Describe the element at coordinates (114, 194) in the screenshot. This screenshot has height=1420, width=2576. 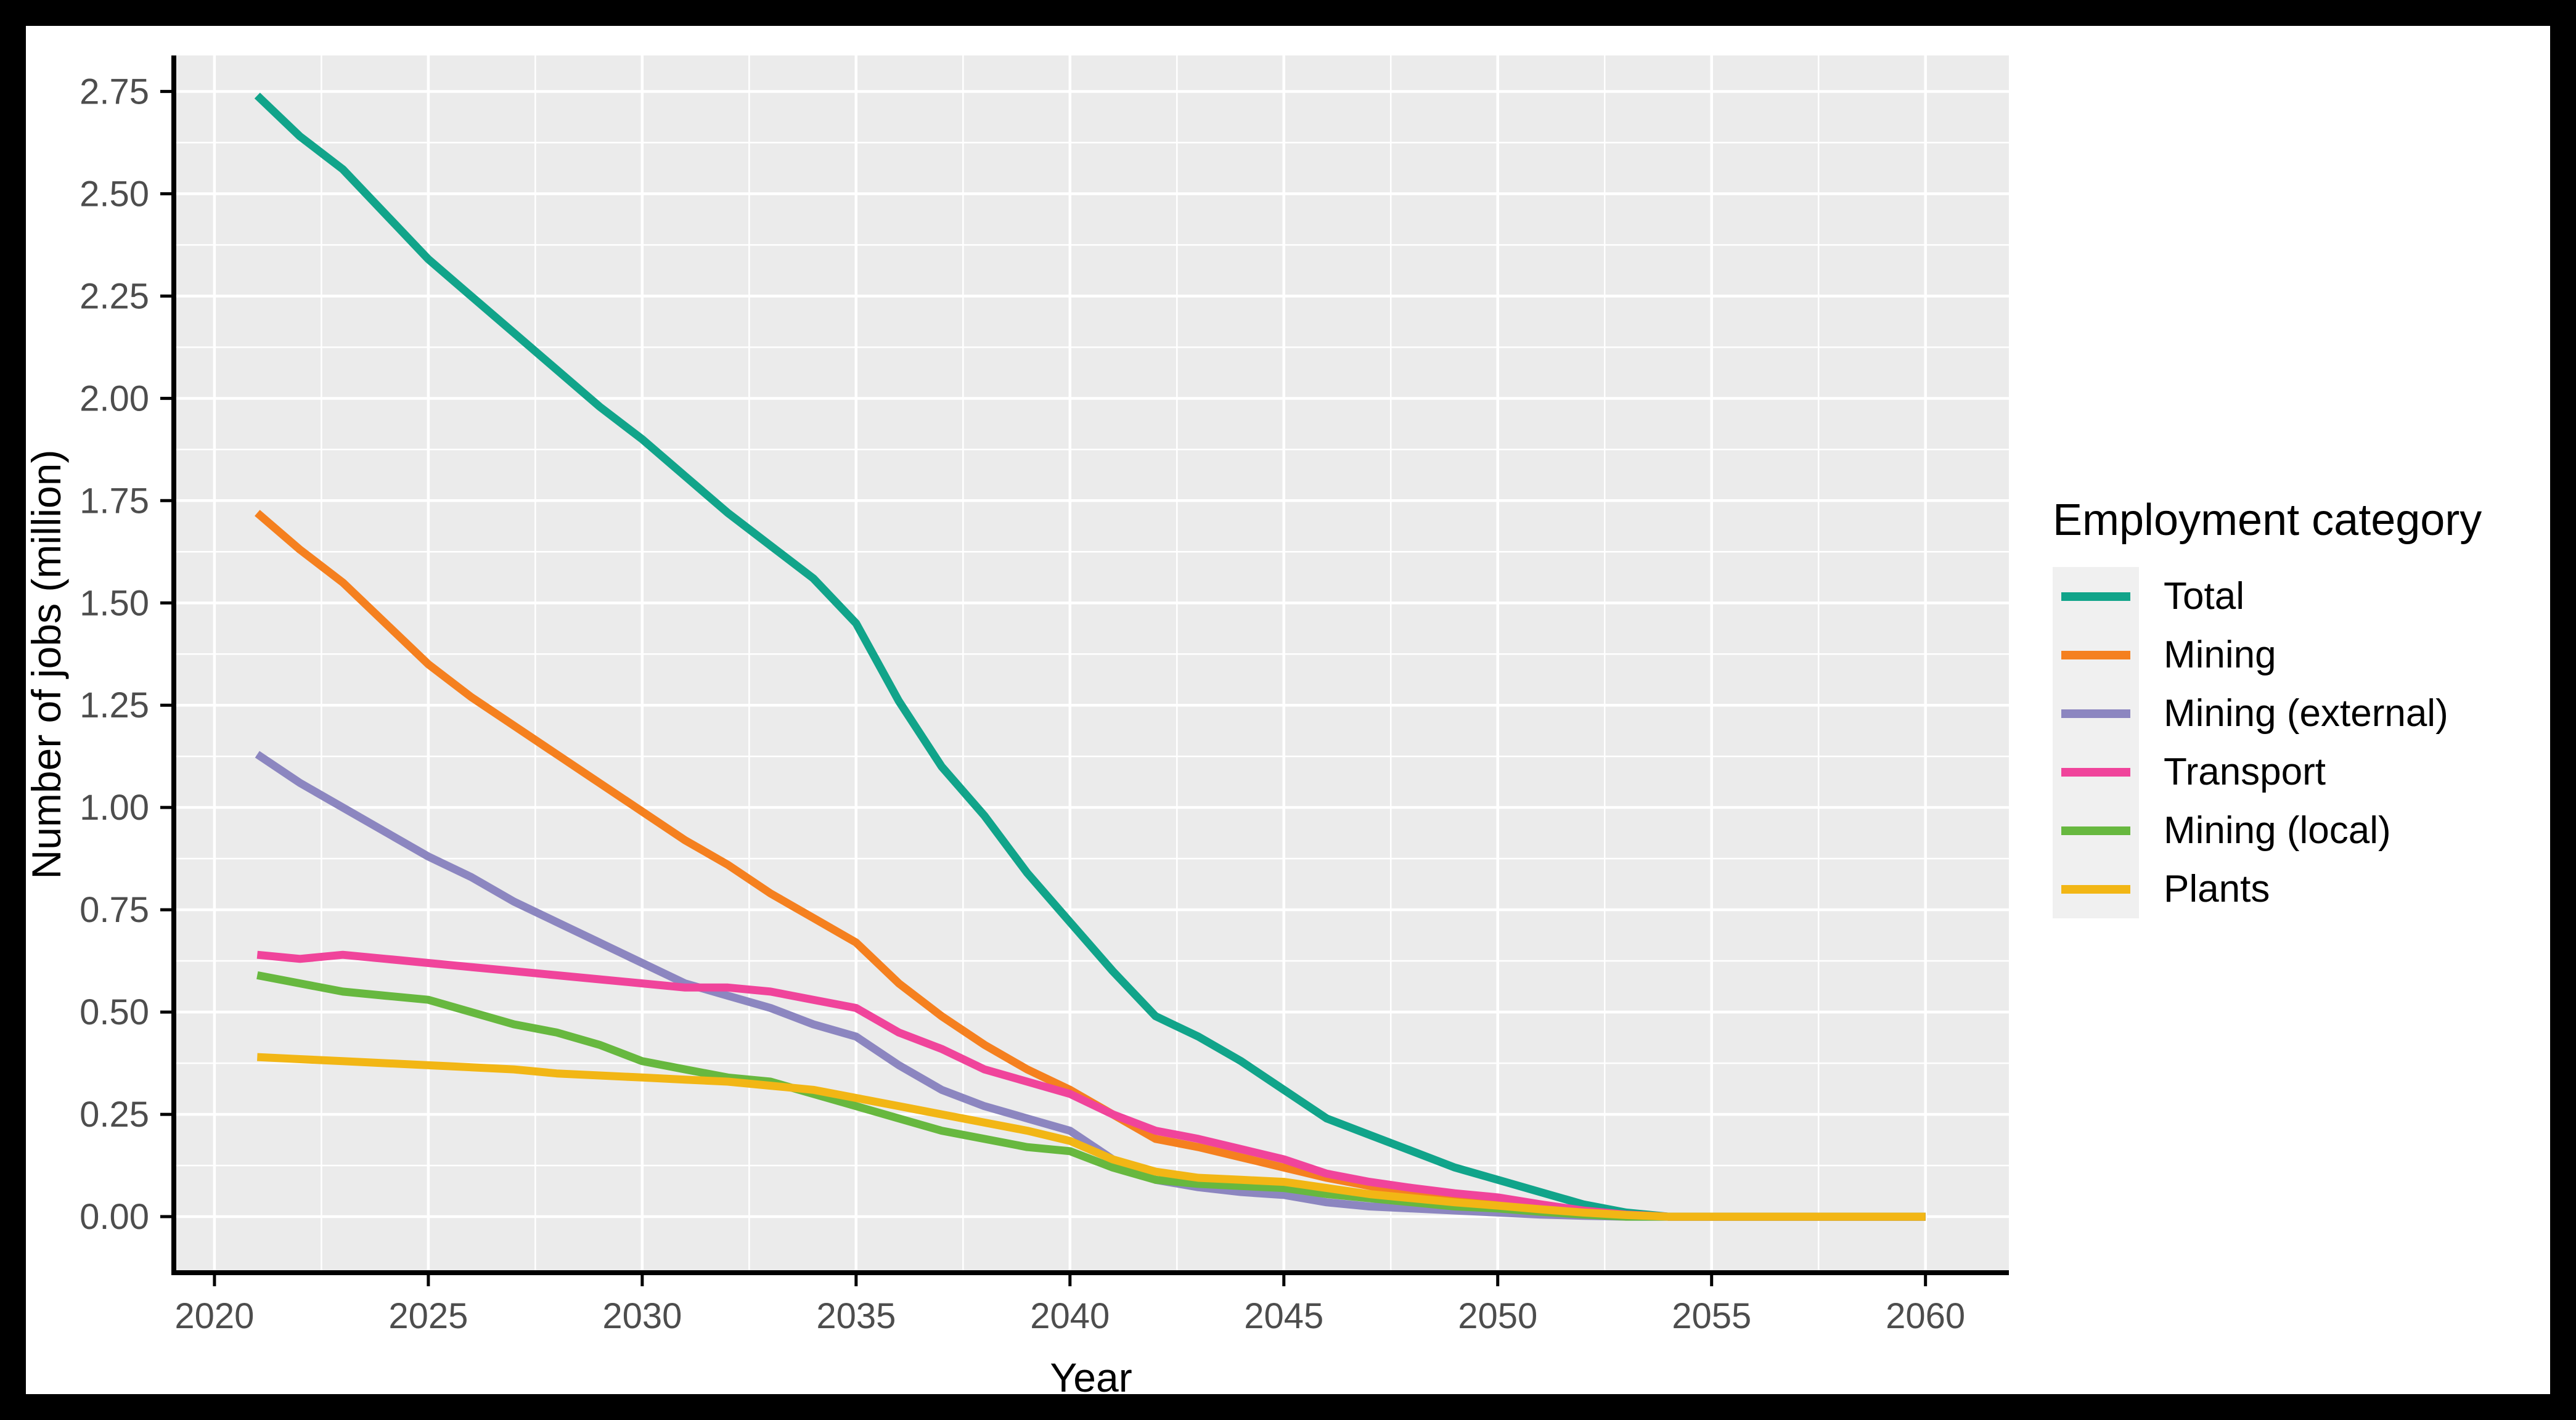
I see `y-tick-label: 2.50` at that location.